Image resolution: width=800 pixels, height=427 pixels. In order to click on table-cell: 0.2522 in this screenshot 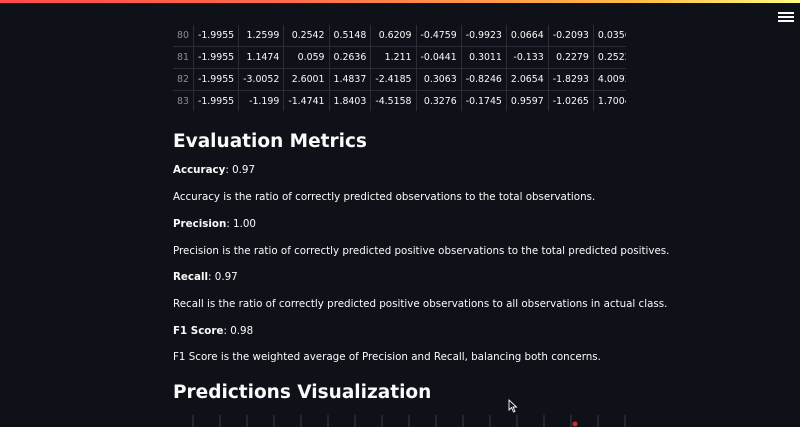, I will do `click(609, 57)`.